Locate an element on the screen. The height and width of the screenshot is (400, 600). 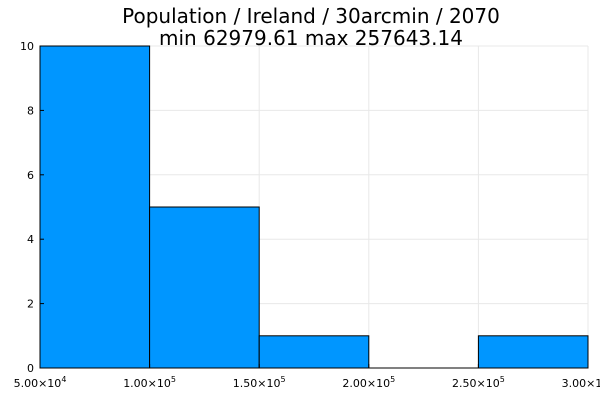
y-tick-label: 6 is located at coordinates (30, 175).